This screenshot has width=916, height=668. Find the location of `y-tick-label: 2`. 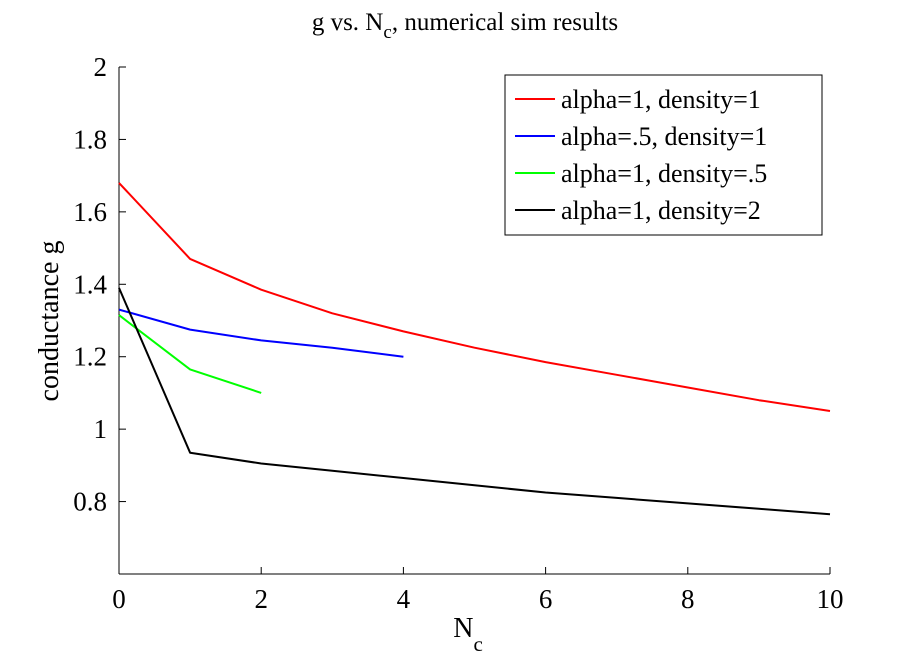

y-tick-label: 2 is located at coordinates (101, 67).